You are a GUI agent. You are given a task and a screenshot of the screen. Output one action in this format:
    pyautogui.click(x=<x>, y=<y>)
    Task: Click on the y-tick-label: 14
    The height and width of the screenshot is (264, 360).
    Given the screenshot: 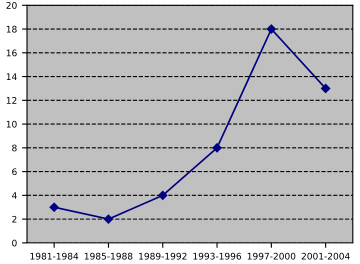 What is the action you would take?
    pyautogui.click(x=11, y=76)
    